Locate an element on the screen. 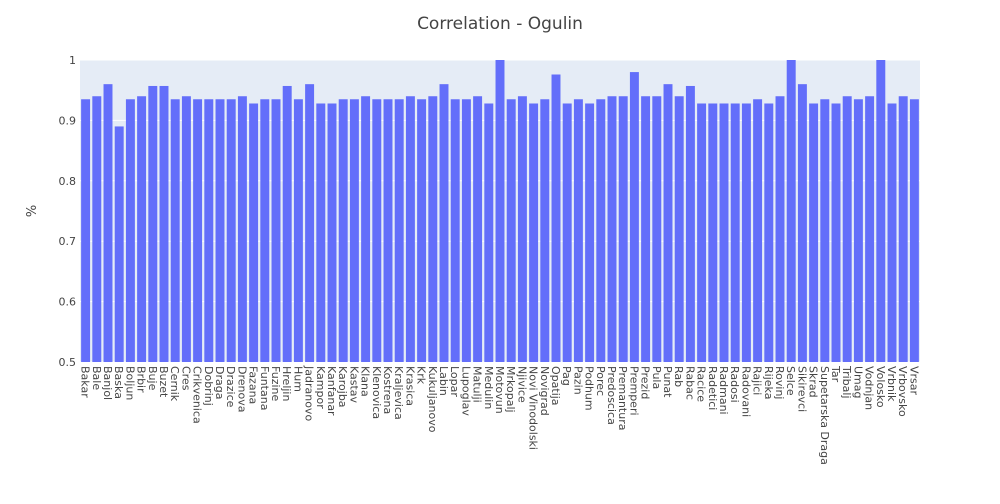  x-tick-label: Krk is located at coordinates (421, 375).